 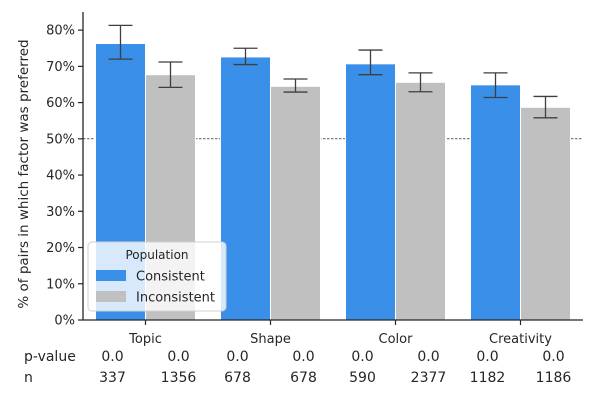 I want to click on legend-label-inconsistent: Inconsistent, so click(x=175, y=298).